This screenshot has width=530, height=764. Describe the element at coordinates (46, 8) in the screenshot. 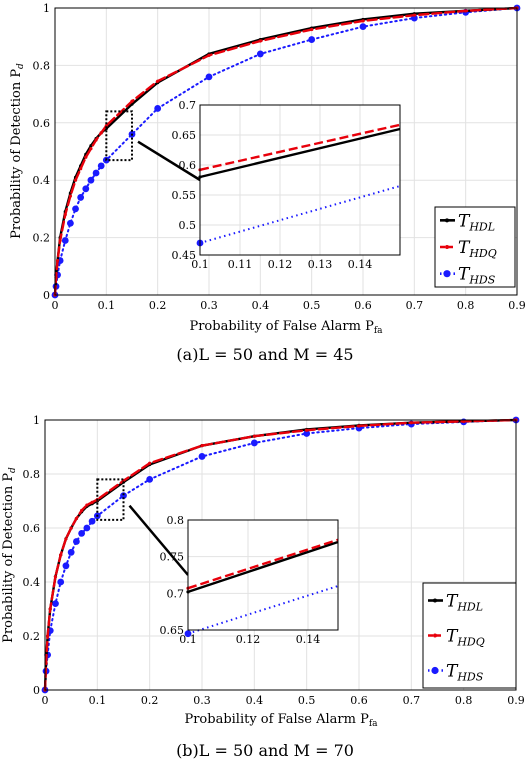

I see `y-tick-label: 1` at that location.